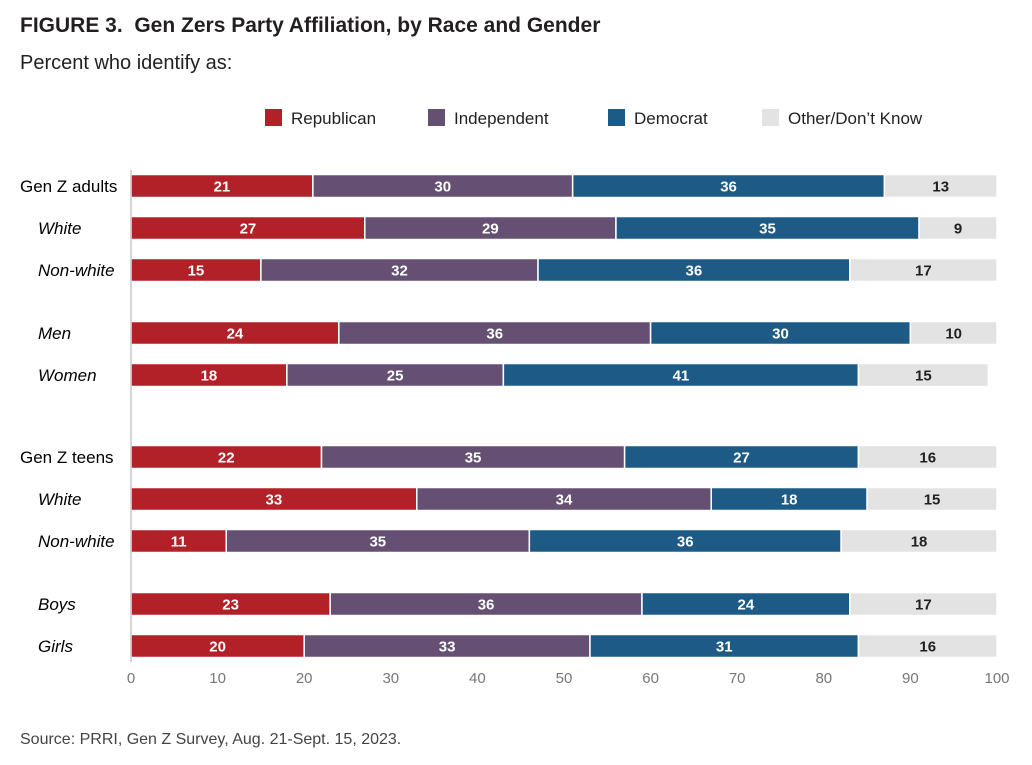 Image resolution: width=1032 pixels, height=765 pixels. What do you see at coordinates (222, 187) in the screenshot?
I see `bar-label-republican-0: 21` at bounding box center [222, 187].